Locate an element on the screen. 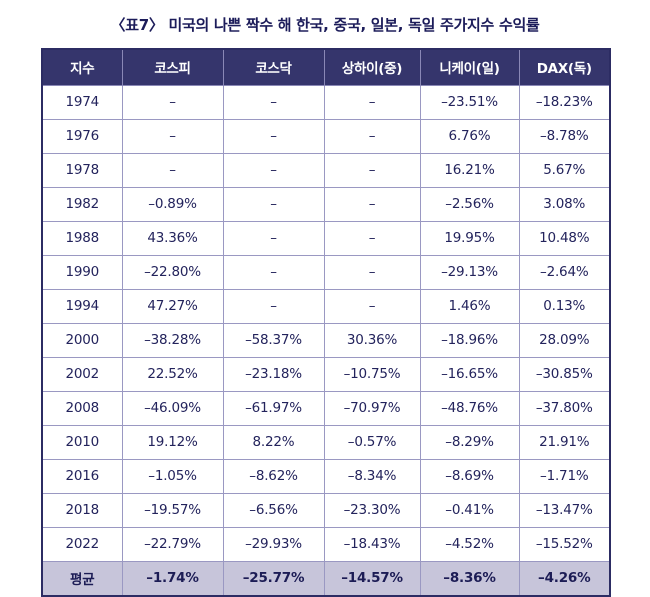 The width and height of the screenshot is (650, 597). return-value-cell: 43.36% is located at coordinates (172, 238).